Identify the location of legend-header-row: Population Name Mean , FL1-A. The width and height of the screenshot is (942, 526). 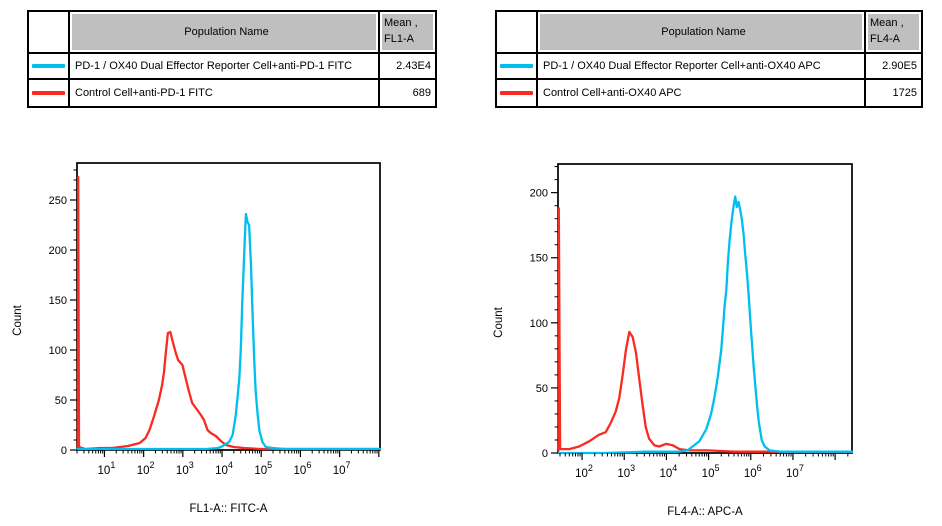
(232, 33).